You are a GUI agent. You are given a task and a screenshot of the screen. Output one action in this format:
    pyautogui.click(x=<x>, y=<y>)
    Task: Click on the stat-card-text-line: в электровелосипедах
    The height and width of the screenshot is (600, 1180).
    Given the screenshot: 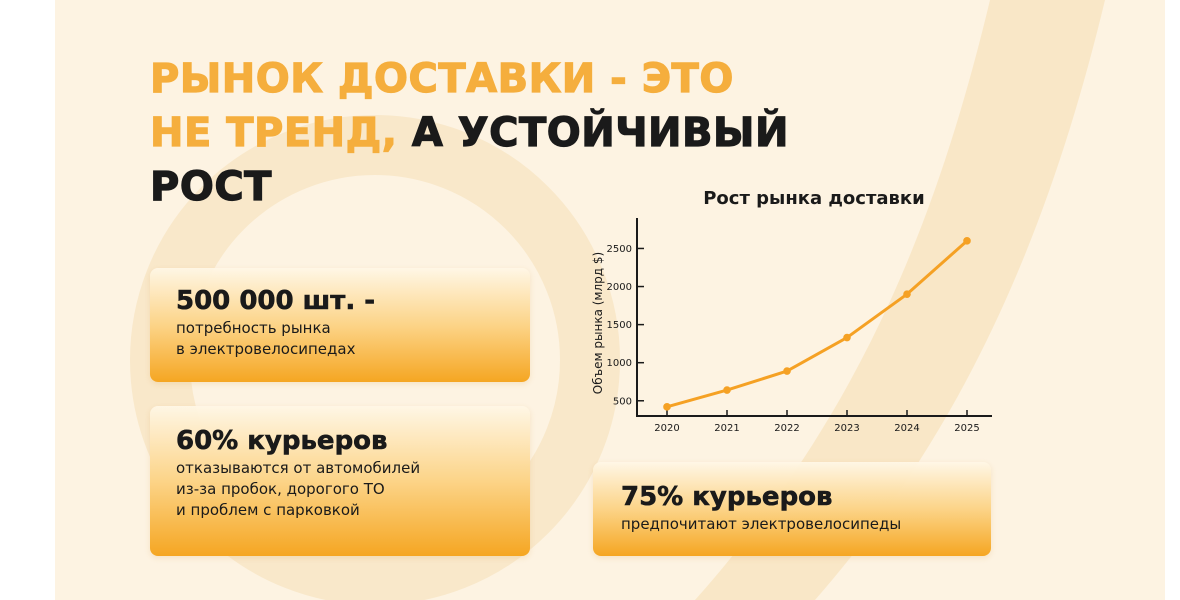 What is the action you would take?
    pyautogui.click(x=266, y=349)
    